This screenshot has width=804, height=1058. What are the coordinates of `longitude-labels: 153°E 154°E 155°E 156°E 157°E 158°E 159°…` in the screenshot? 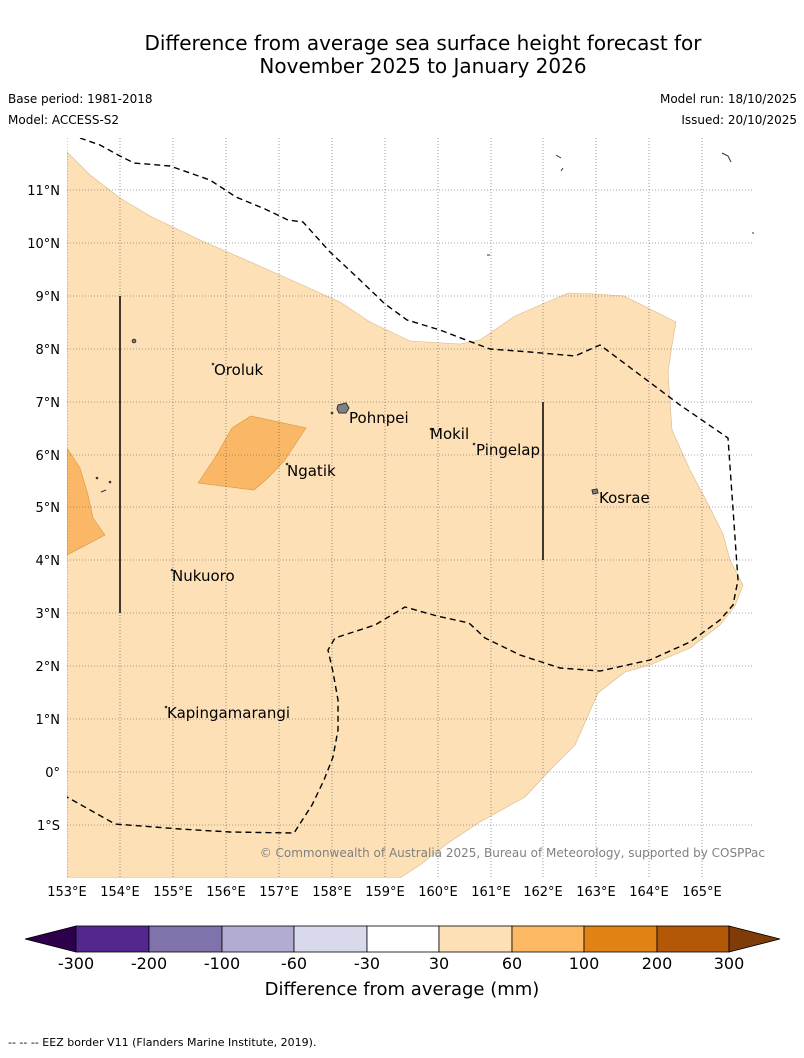 It's located at (384, 892).